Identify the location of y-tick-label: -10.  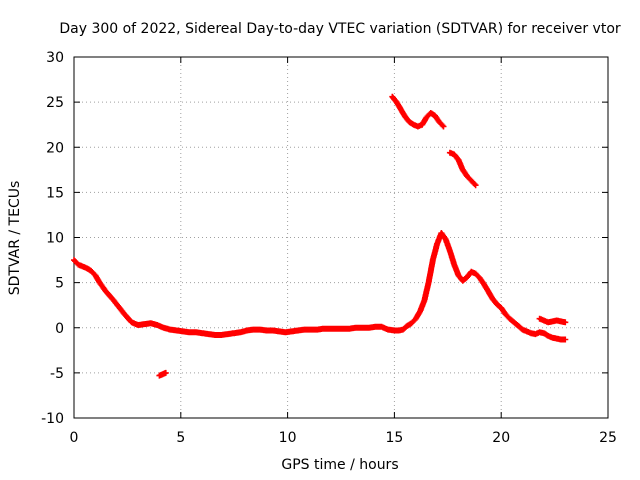
(52, 419).